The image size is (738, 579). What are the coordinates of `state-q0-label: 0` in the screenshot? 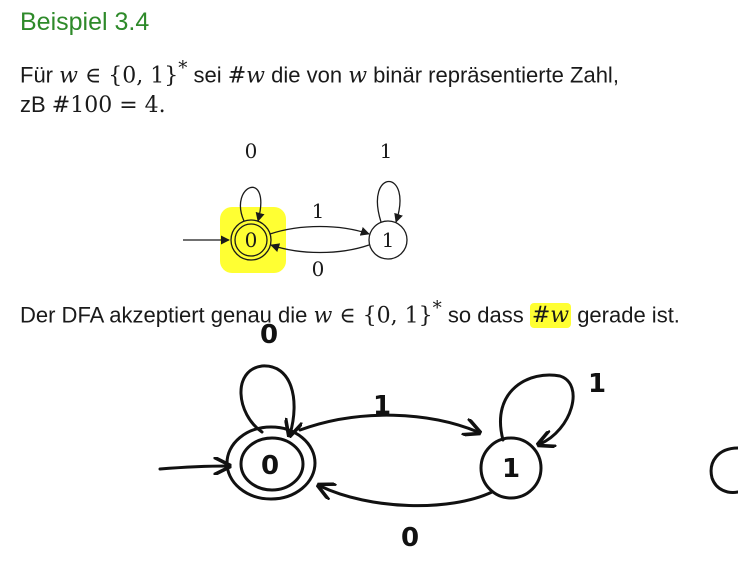 It's located at (251, 240).